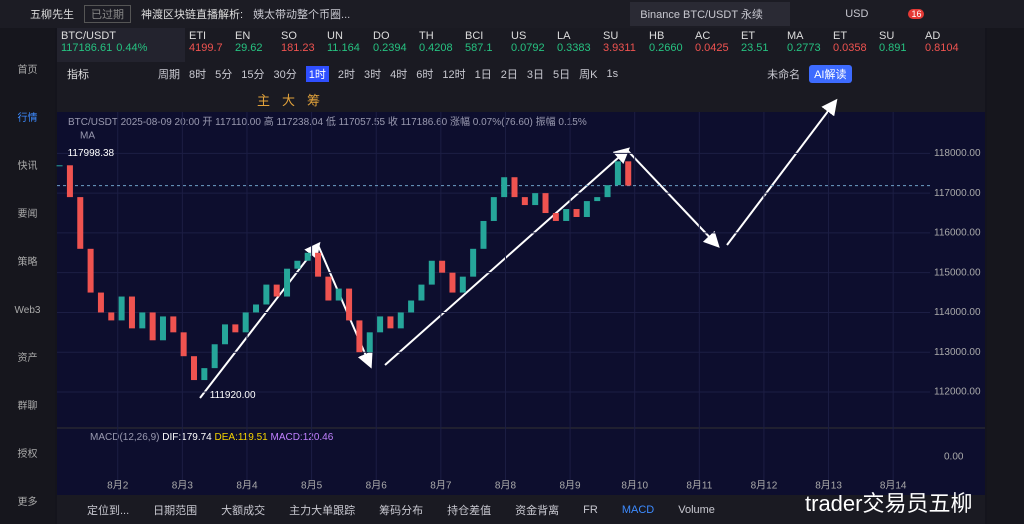 The image size is (1024, 524). I want to click on interval: 1时, so click(317, 74).